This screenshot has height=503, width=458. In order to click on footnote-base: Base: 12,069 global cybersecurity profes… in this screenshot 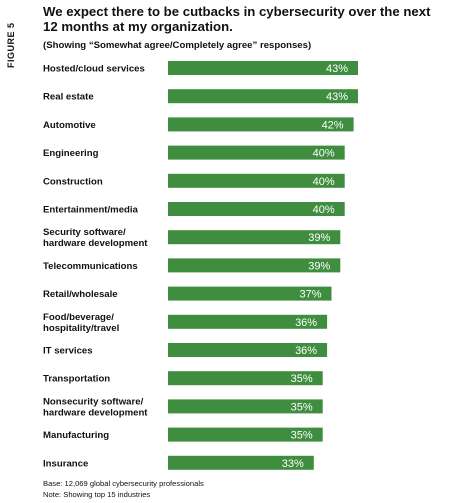, I will do `click(123, 483)`.